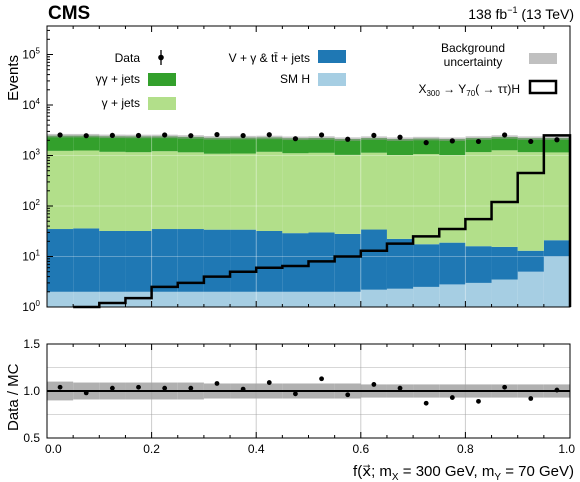  Describe the element at coordinates (31, 104) in the screenshot. I see `upper-tick-label-4: 10⁴` at that location.